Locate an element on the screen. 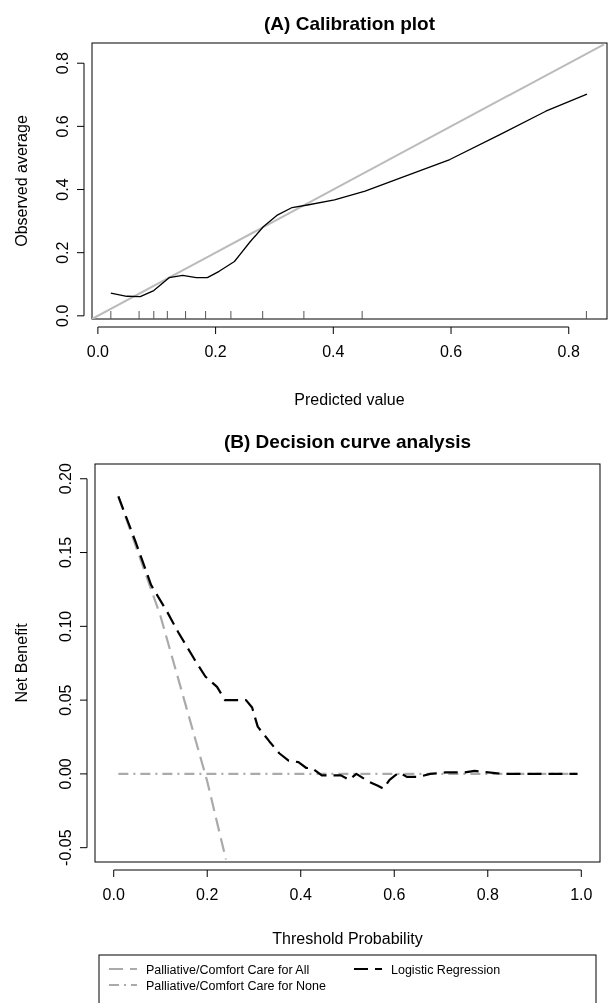 This screenshot has height=1003, width=608. y-tick-label: 0.20 is located at coordinates (65, 479).